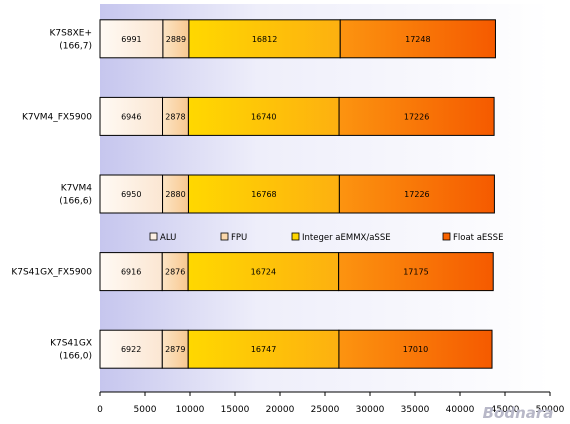 The width and height of the screenshot is (570, 424). What do you see at coordinates (168, 238) in the screenshot?
I see `legend-label: ALU` at bounding box center [168, 238].